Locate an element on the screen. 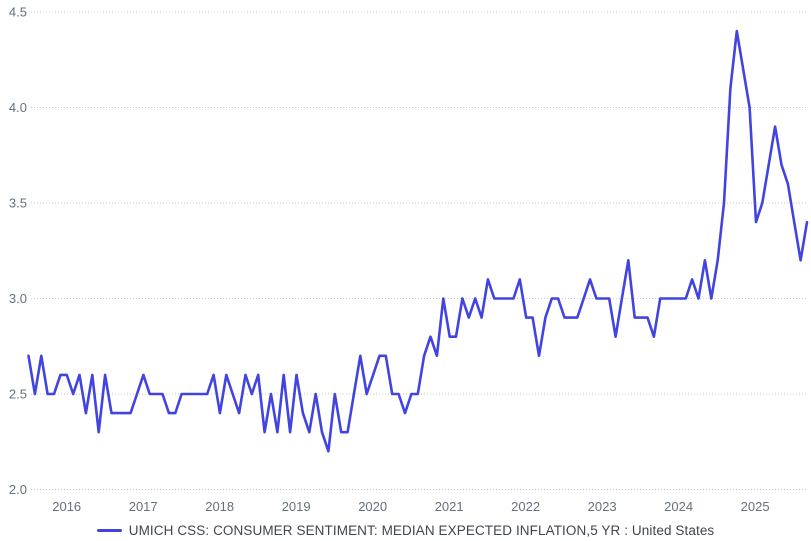 The height and width of the screenshot is (541, 811). x-axis-tick-label: 2017 is located at coordinates (143, 506).